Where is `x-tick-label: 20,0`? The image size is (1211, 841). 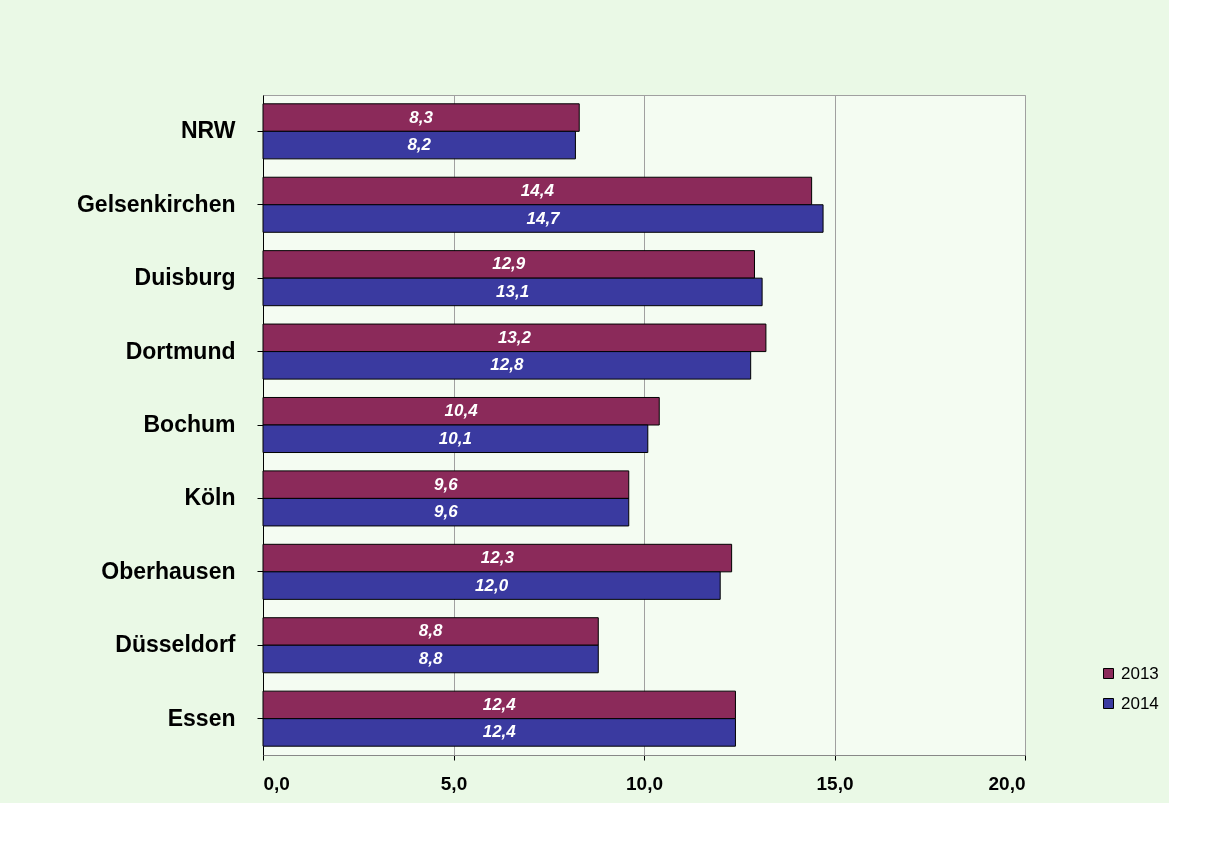 x-tick-label: 20,0 is located at coordinates (1007, 783).